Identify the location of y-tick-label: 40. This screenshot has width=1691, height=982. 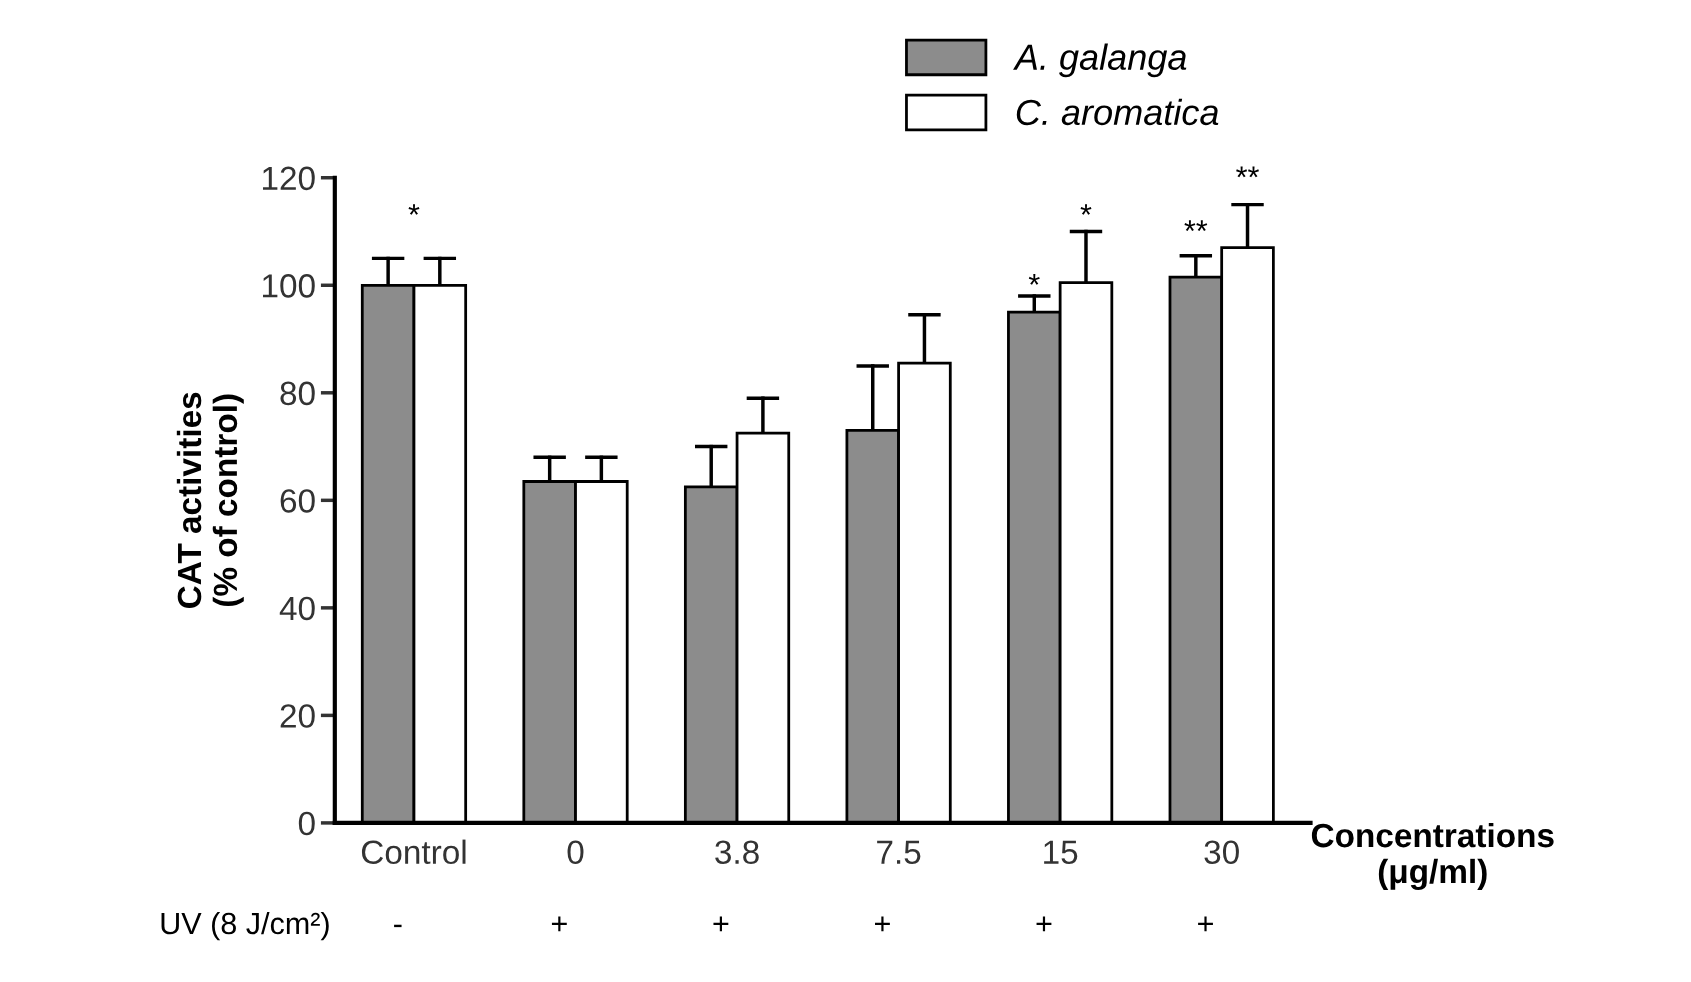
(297, 608).